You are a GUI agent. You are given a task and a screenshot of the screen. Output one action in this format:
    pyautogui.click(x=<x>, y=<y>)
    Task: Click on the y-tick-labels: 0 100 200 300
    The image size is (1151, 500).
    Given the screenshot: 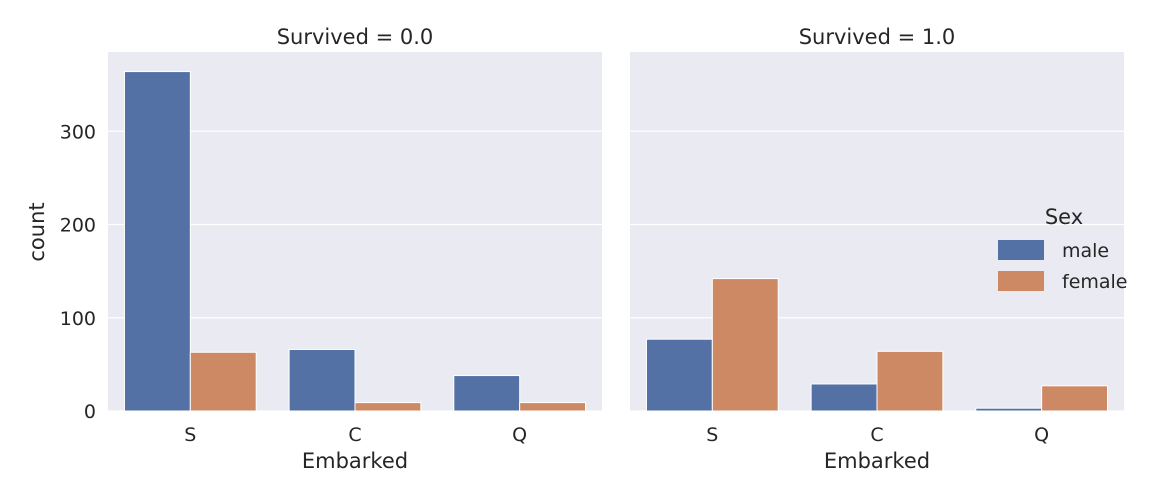 What is the action you would take?
    pyautogui.click(x=78, y=272)
    